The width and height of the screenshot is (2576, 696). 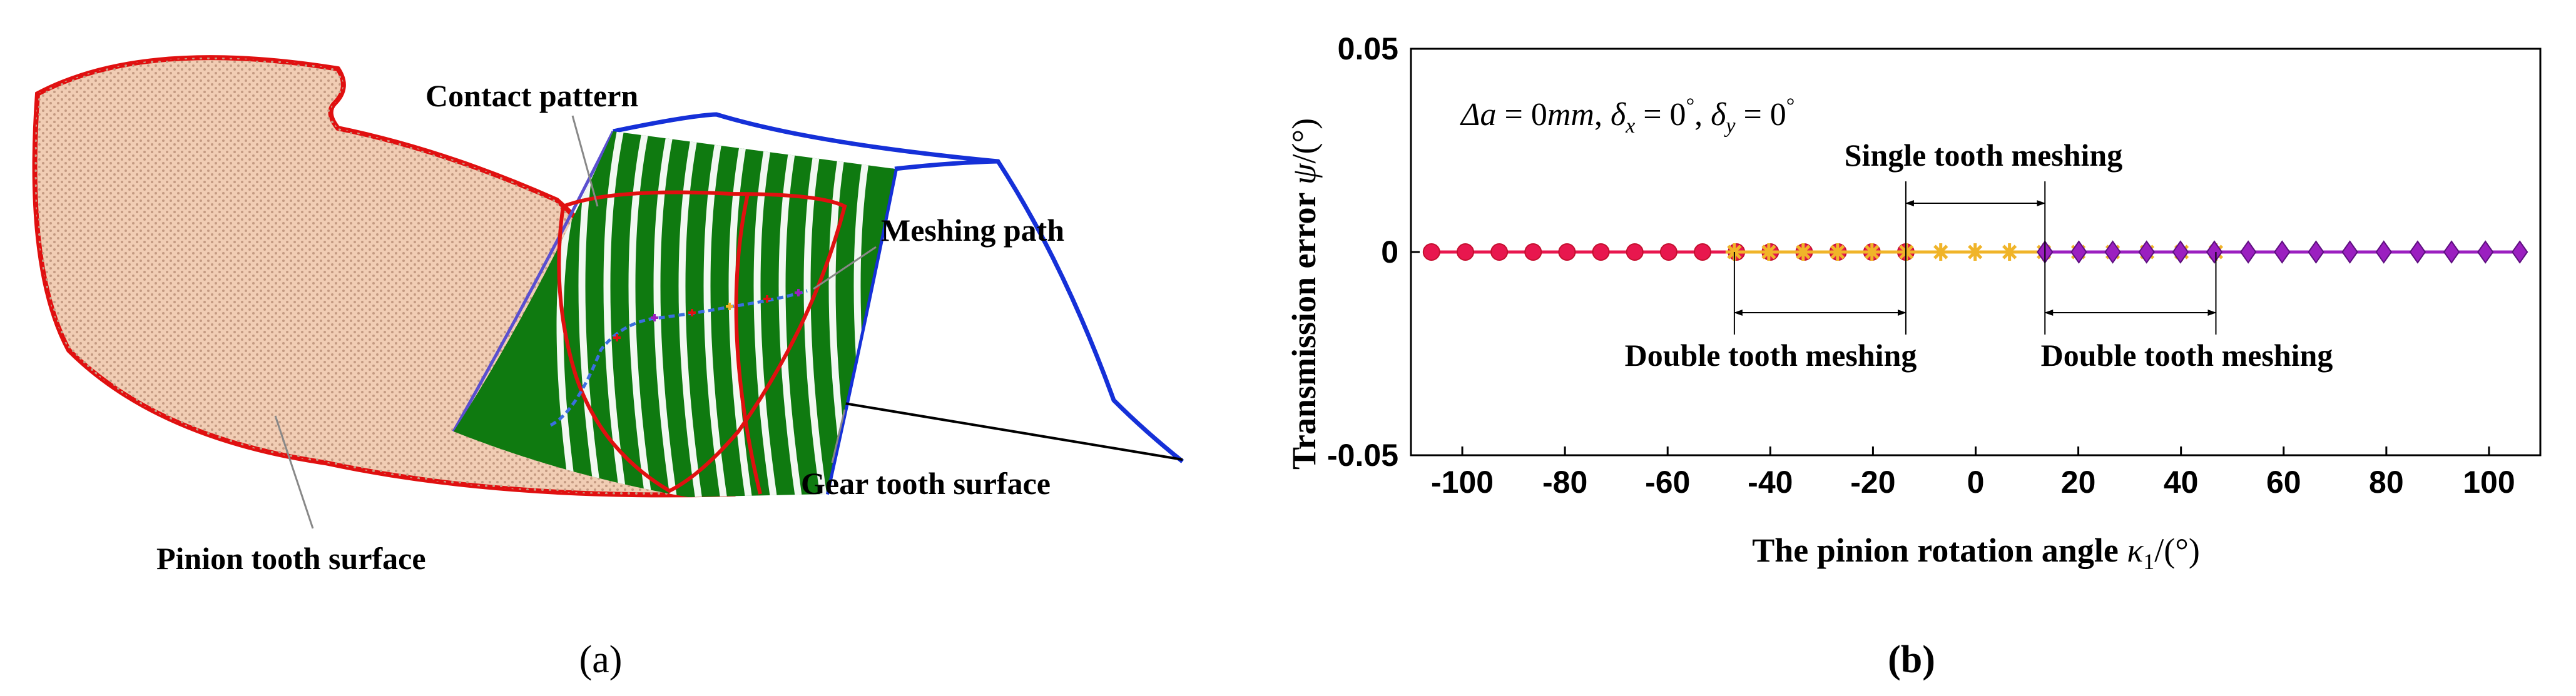 What do you see at coordinates (1627, 116) in the screenshot?
I see `parameter-annotation: Δa = 0mm, δx = 0°, δy = 0°` at bounding box center [1627, 116].